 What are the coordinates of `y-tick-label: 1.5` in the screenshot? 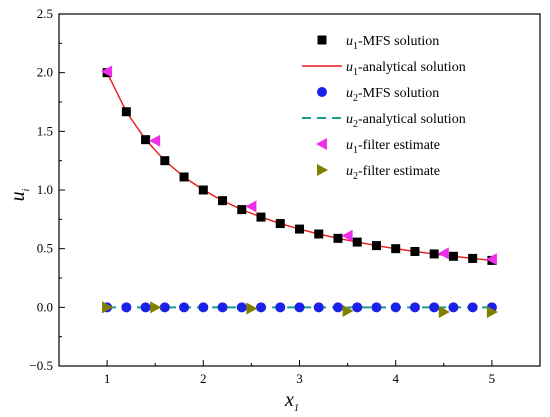 It's located at (45, 130).